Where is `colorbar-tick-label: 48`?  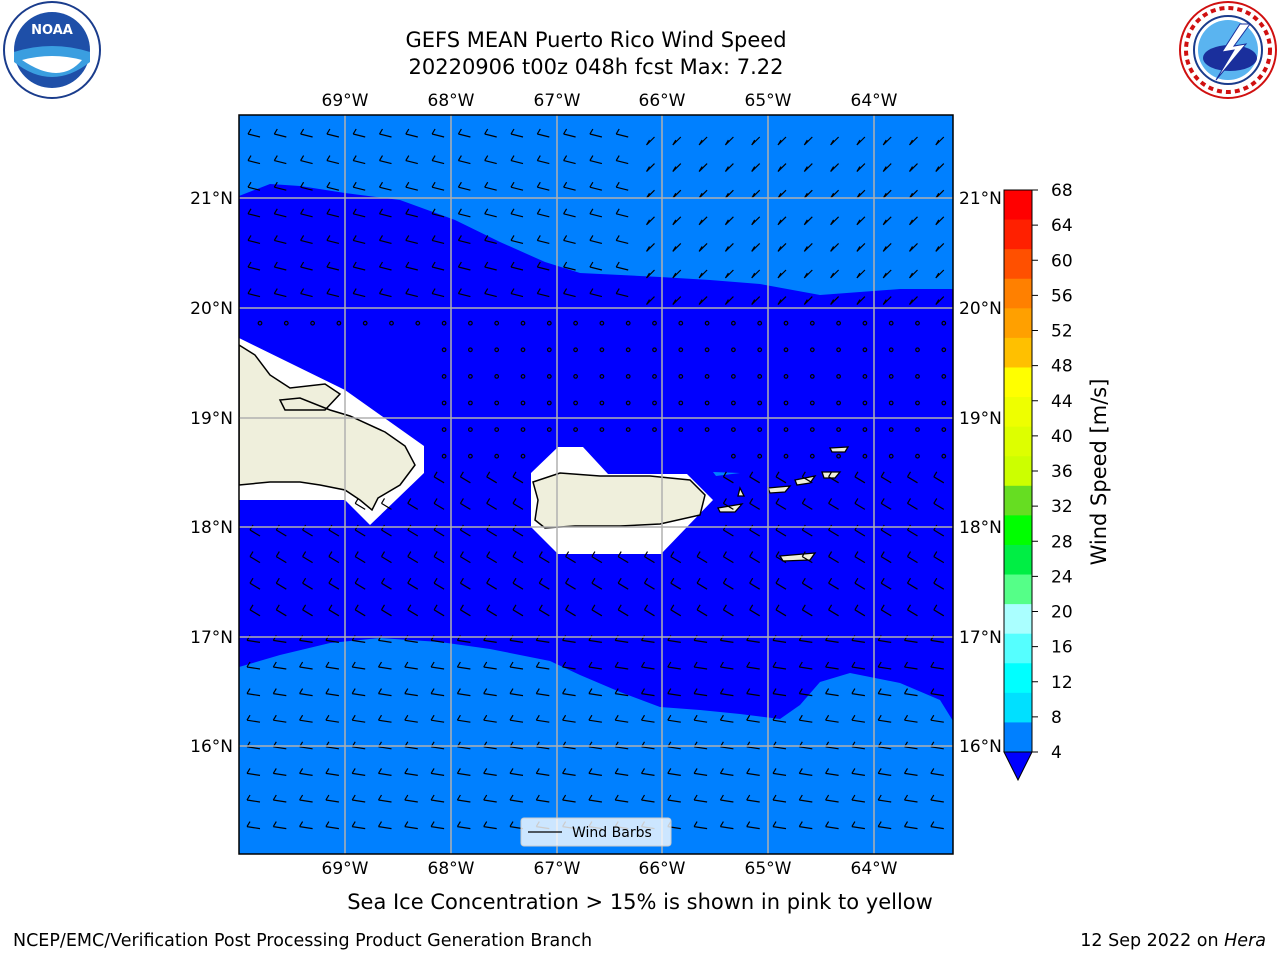
colorbar-tick-label: 48 is located at coordinates (1062, 367).